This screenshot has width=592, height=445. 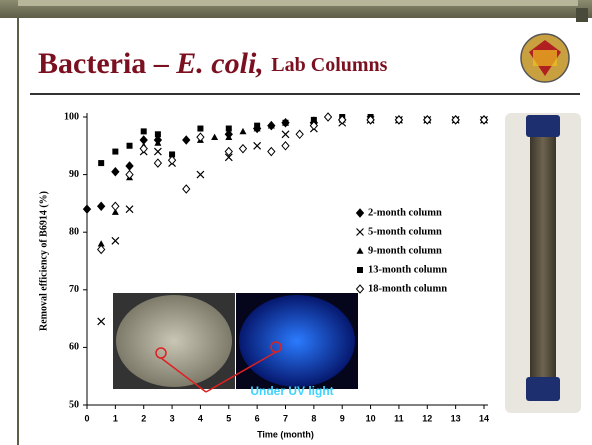 What do you see at coordinates (329, 65) in the screenshot?
I see `title-small: Lab Columns` at bounding box center [329, 65].